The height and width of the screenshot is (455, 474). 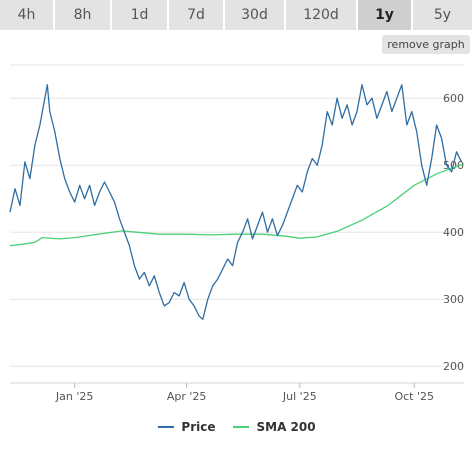 I want to click on remove-graph-button: remove graph, so click(x=426, y=44).